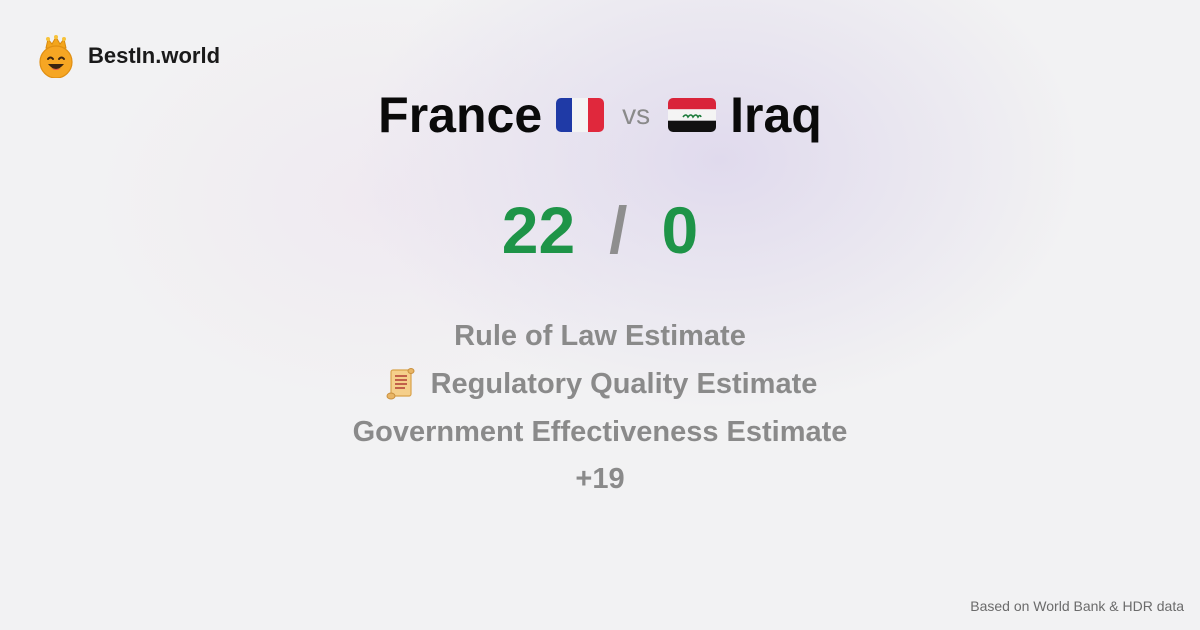 Image resolution: width=1200 pixels, height=630 pixels. I want to click on comparison-title: France vs Iraq, so click(600, 115).